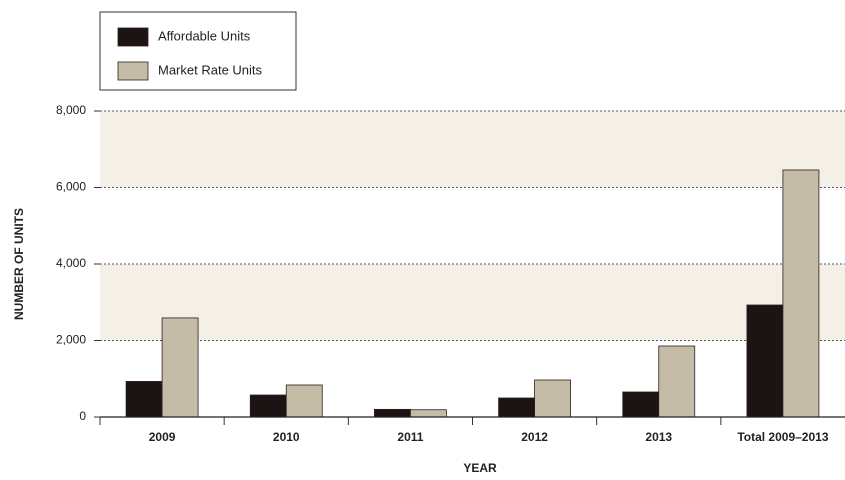 The height and width of the screenshot is (480, 845). What do you see at coordinates (480, 468) in the screenshot?
I see `x-axis-label: YEAR` at bounding box center [480, 468].